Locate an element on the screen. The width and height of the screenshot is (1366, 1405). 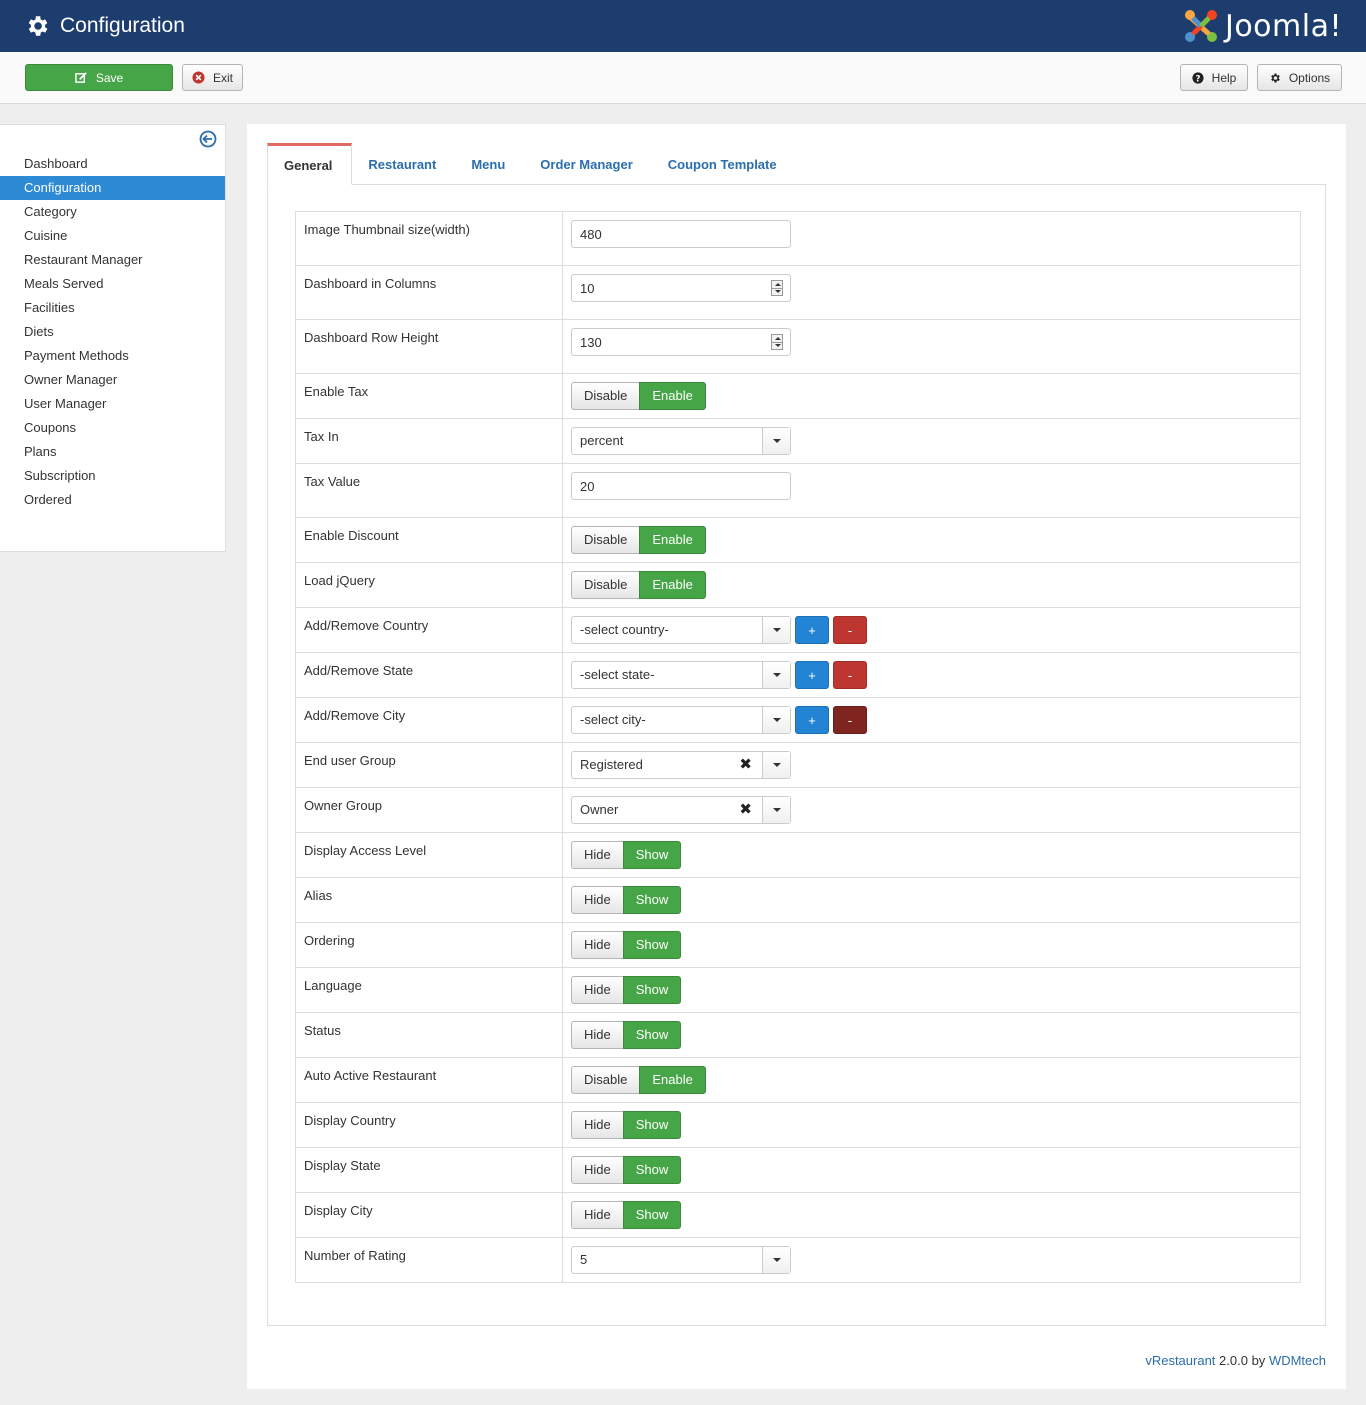
help-button: ? Help is located at coordinates (1214, 77).